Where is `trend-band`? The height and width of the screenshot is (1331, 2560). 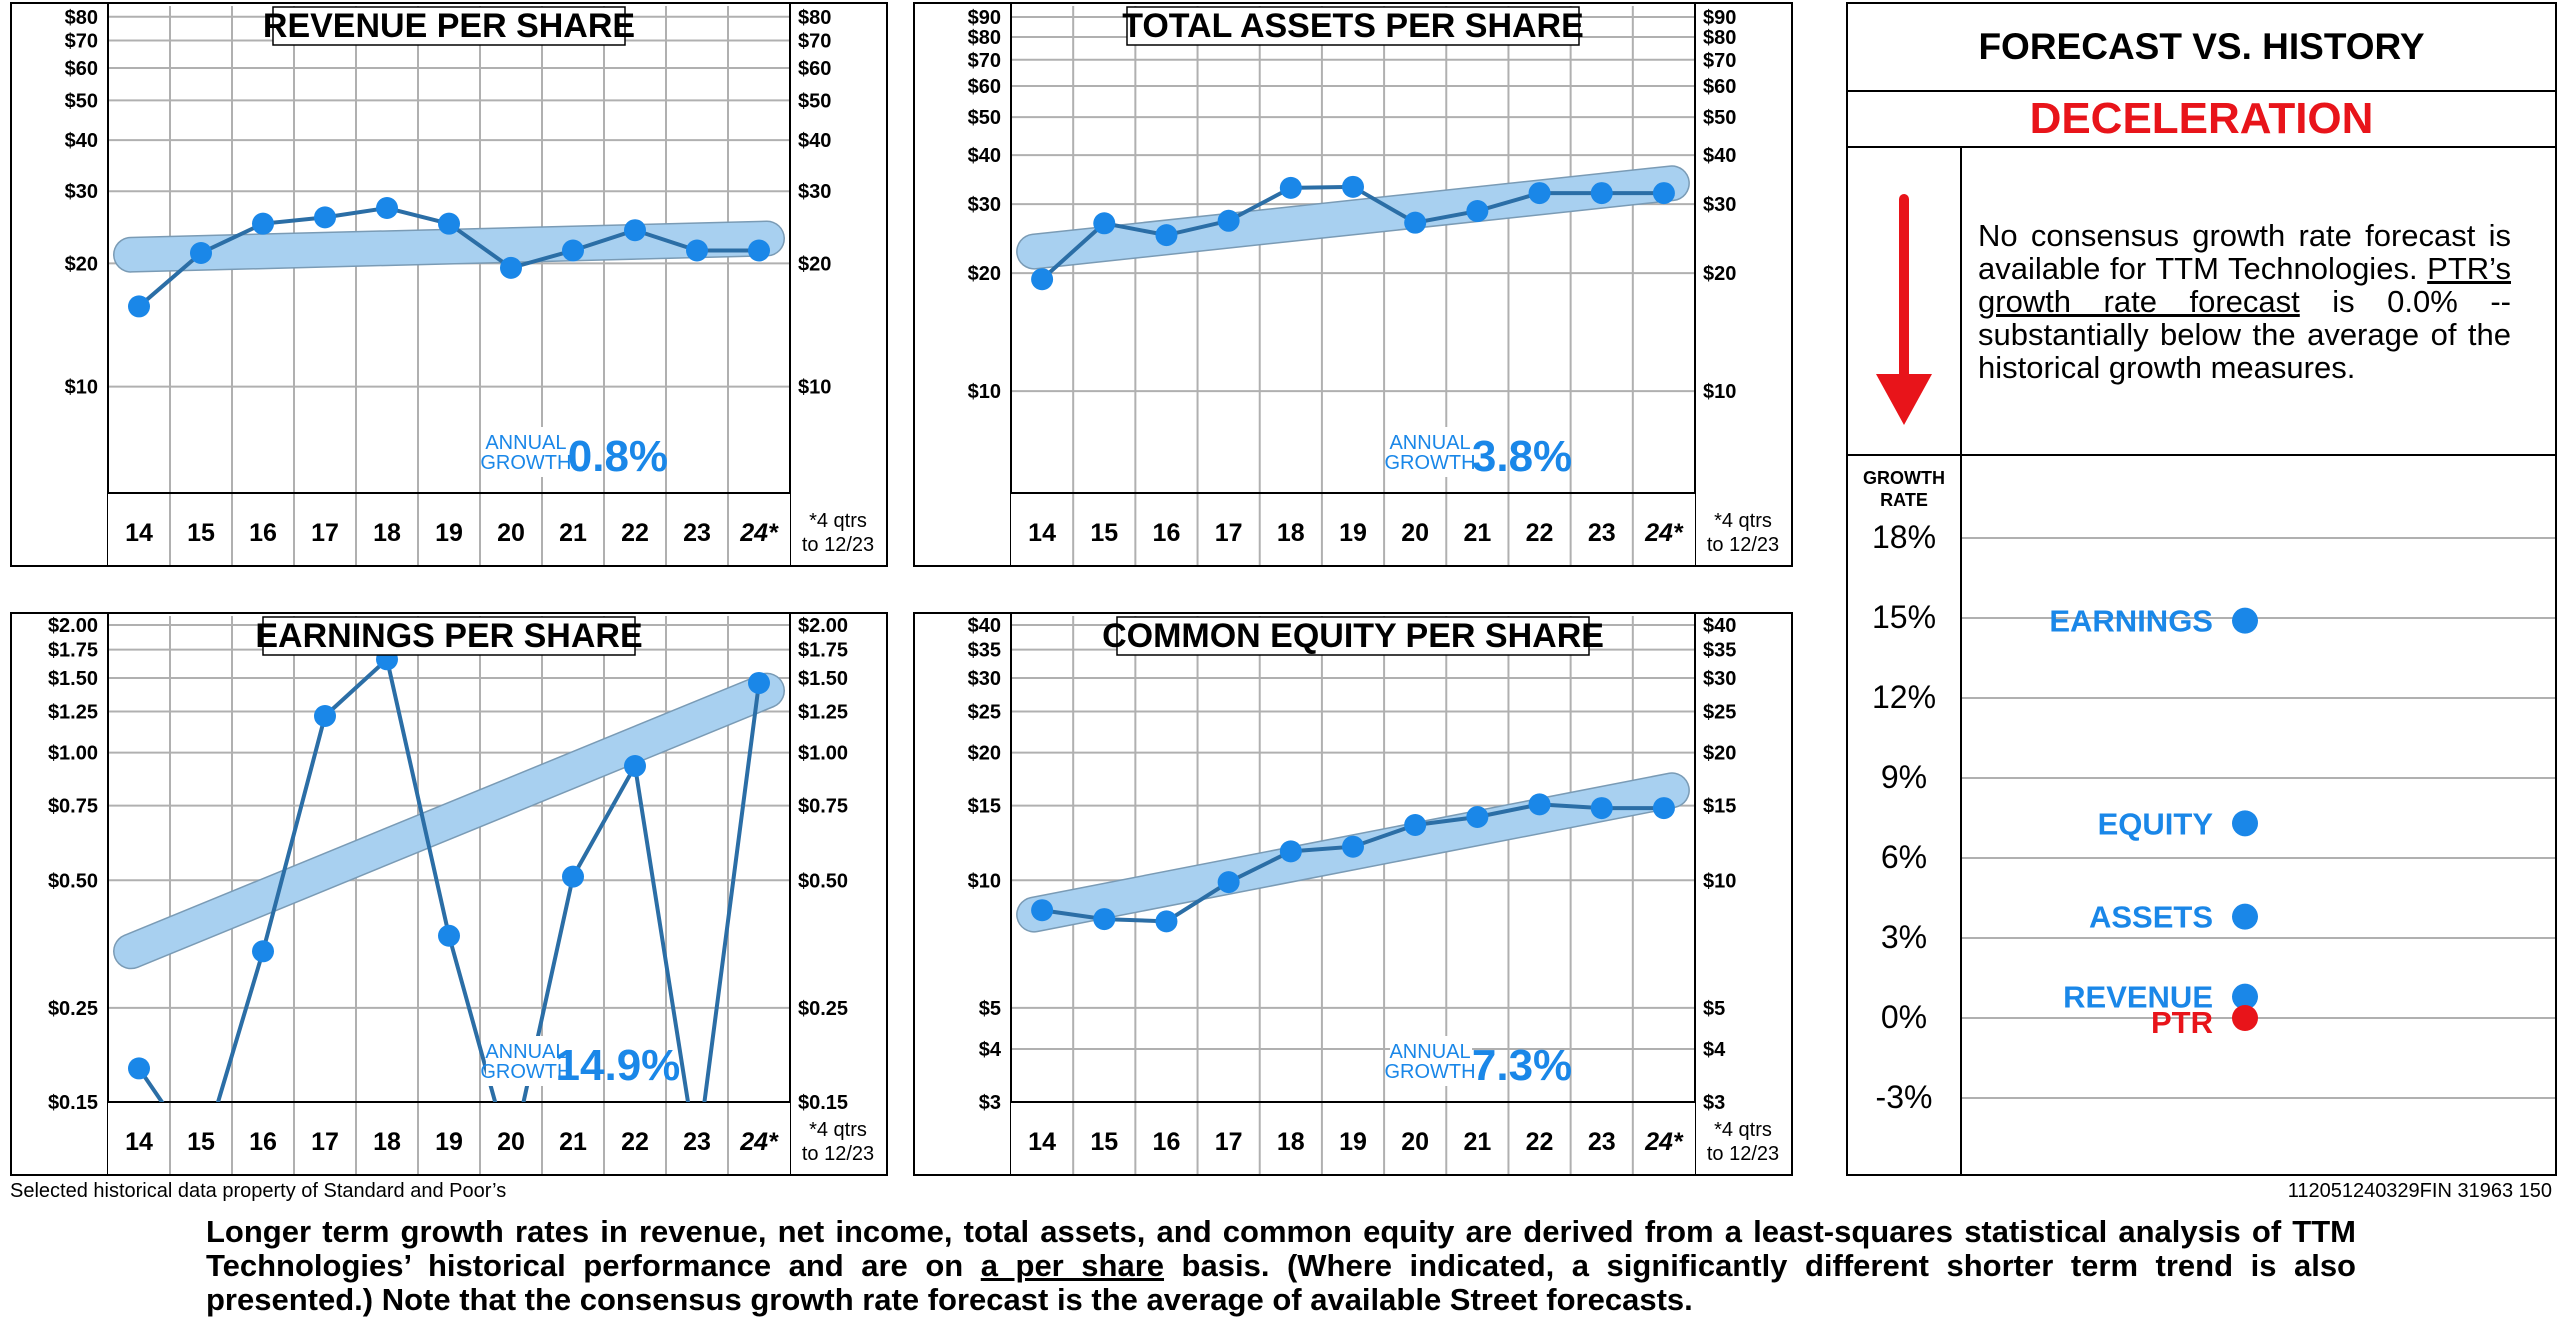
trend-band is located at coordinates (449, 821).